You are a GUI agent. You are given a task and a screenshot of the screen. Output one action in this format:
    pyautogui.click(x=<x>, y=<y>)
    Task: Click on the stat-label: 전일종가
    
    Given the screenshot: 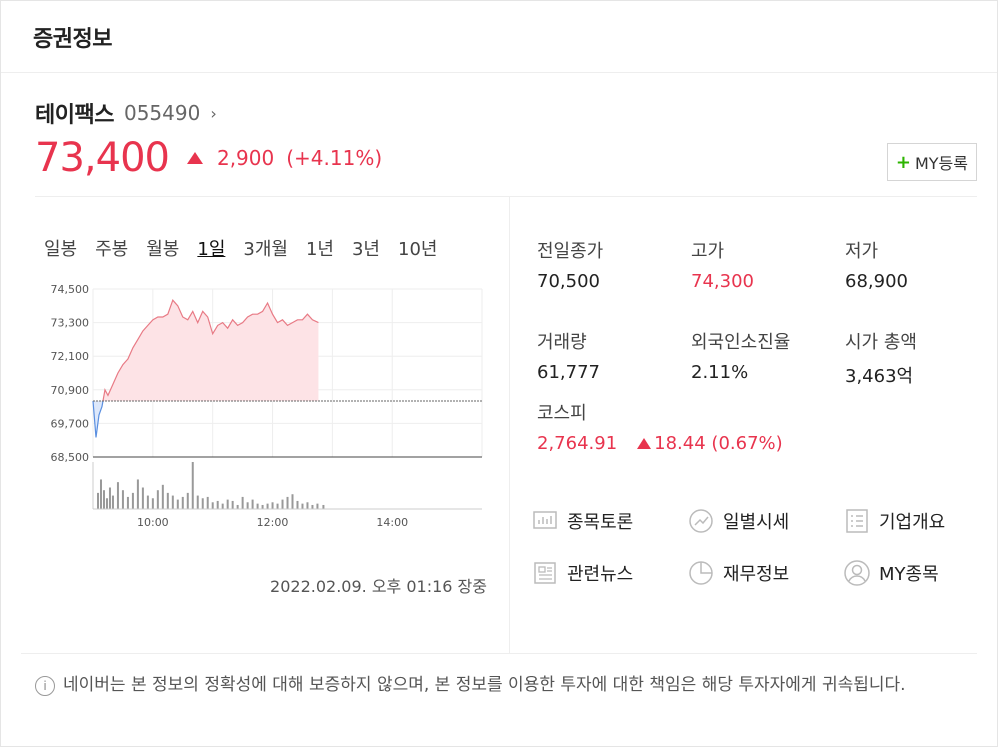 What is the action you would take?
    pyautogui.click(x=570, y=251)
    